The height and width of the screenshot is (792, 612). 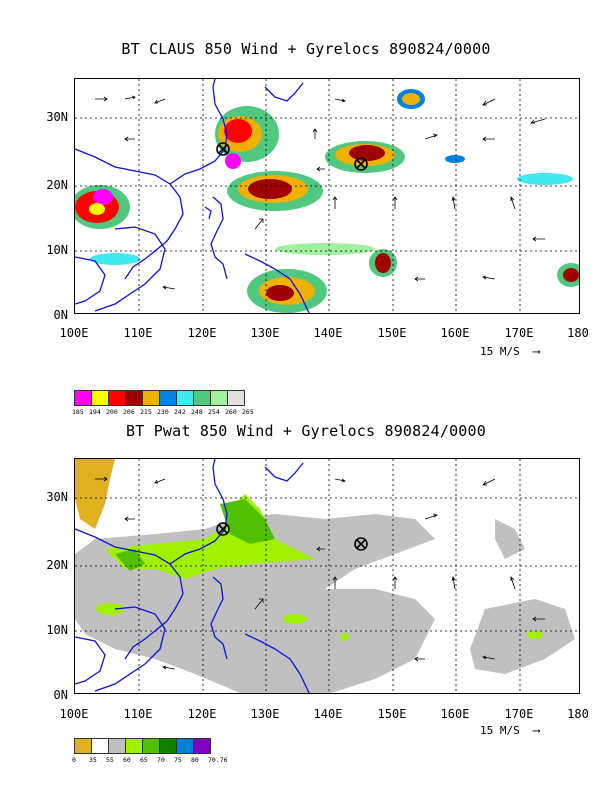 I want to click on colorbar-tick-label: 254, so click(x=214, y=412).